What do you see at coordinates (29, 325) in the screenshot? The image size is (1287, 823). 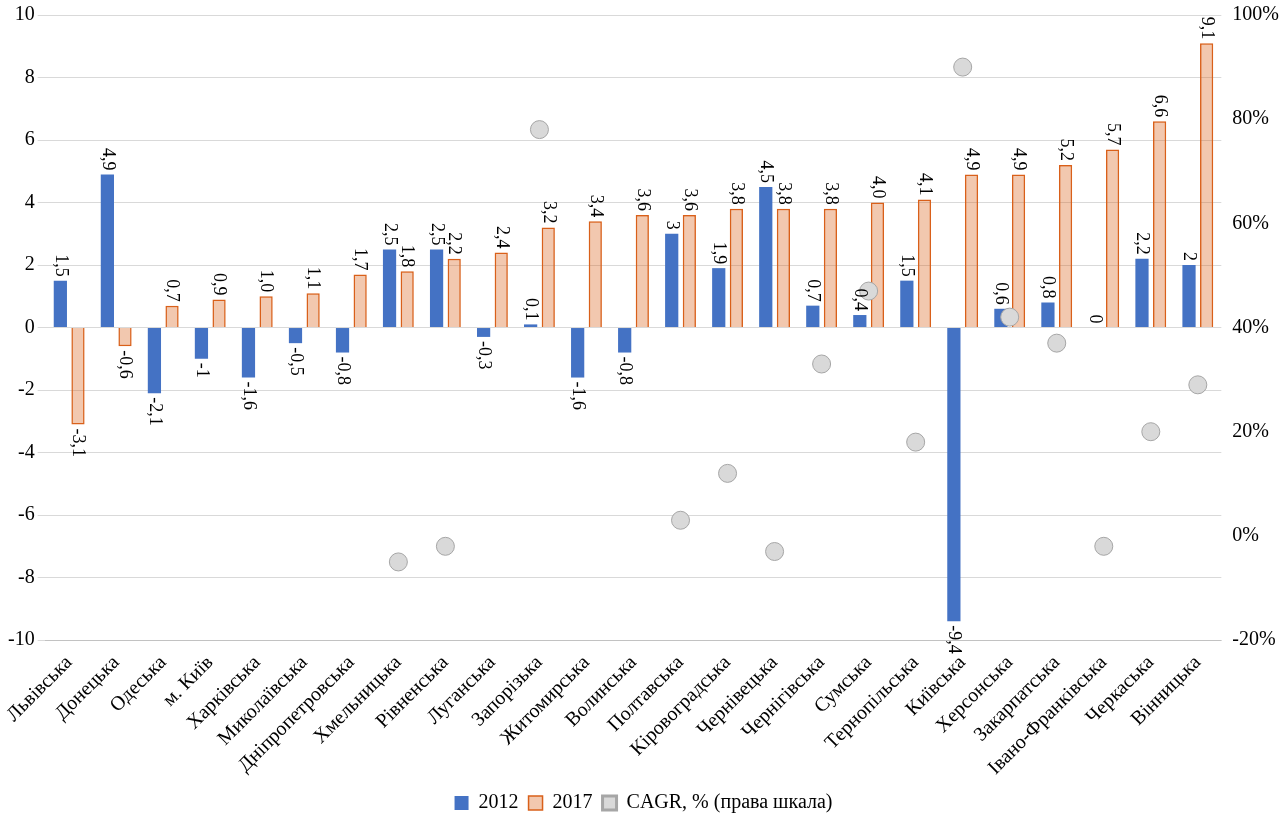 I see `y-tick-label: 0` at bounding box center [29, 325].